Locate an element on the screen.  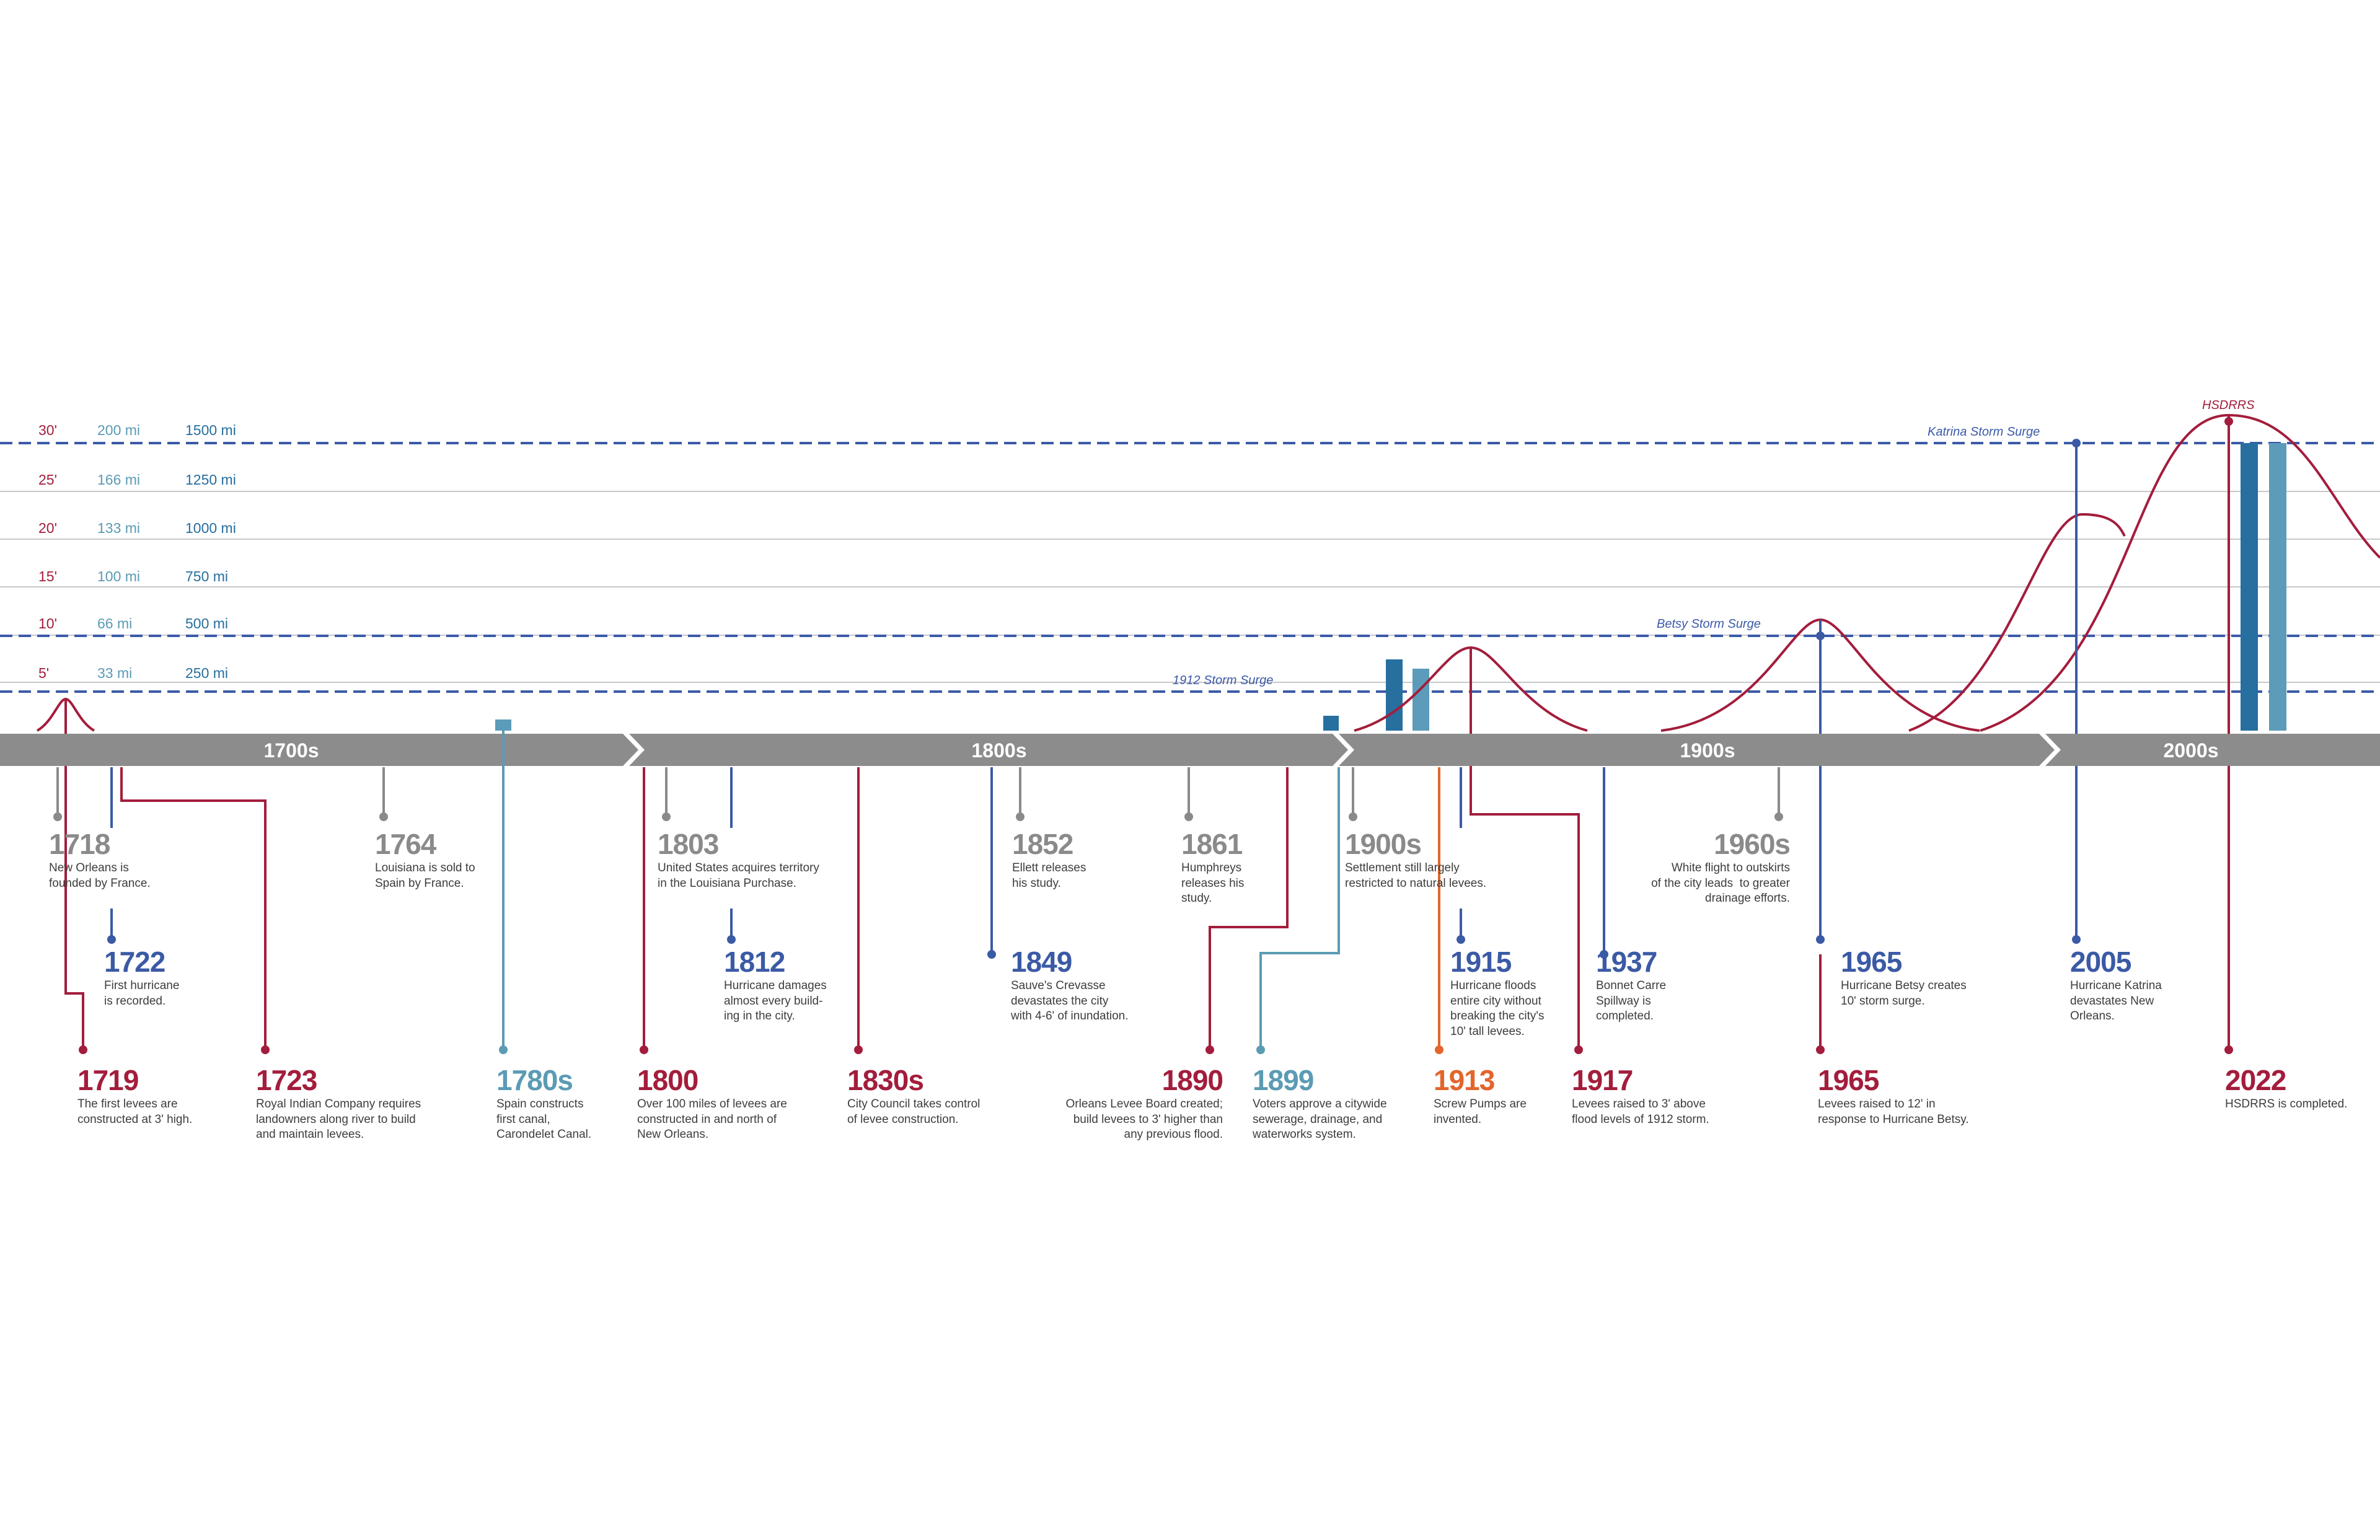
scale-feet-15: 15' is located at coordinates (47, 576).